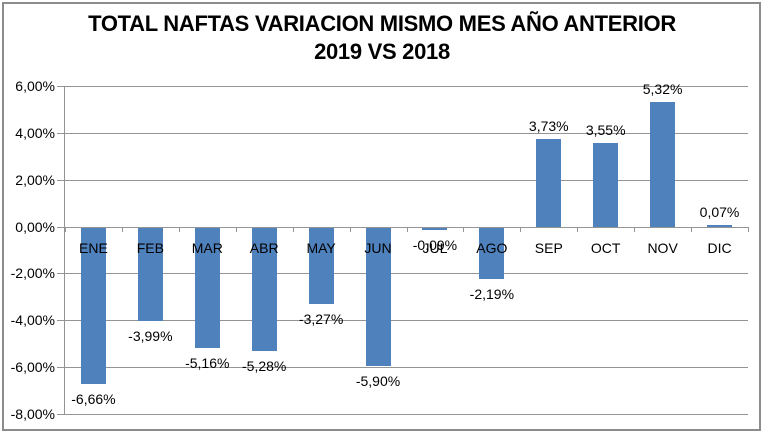  Describe the element at coordinates (93, 398) in the screenshot. I see `data-label: -6,66%` at that location.